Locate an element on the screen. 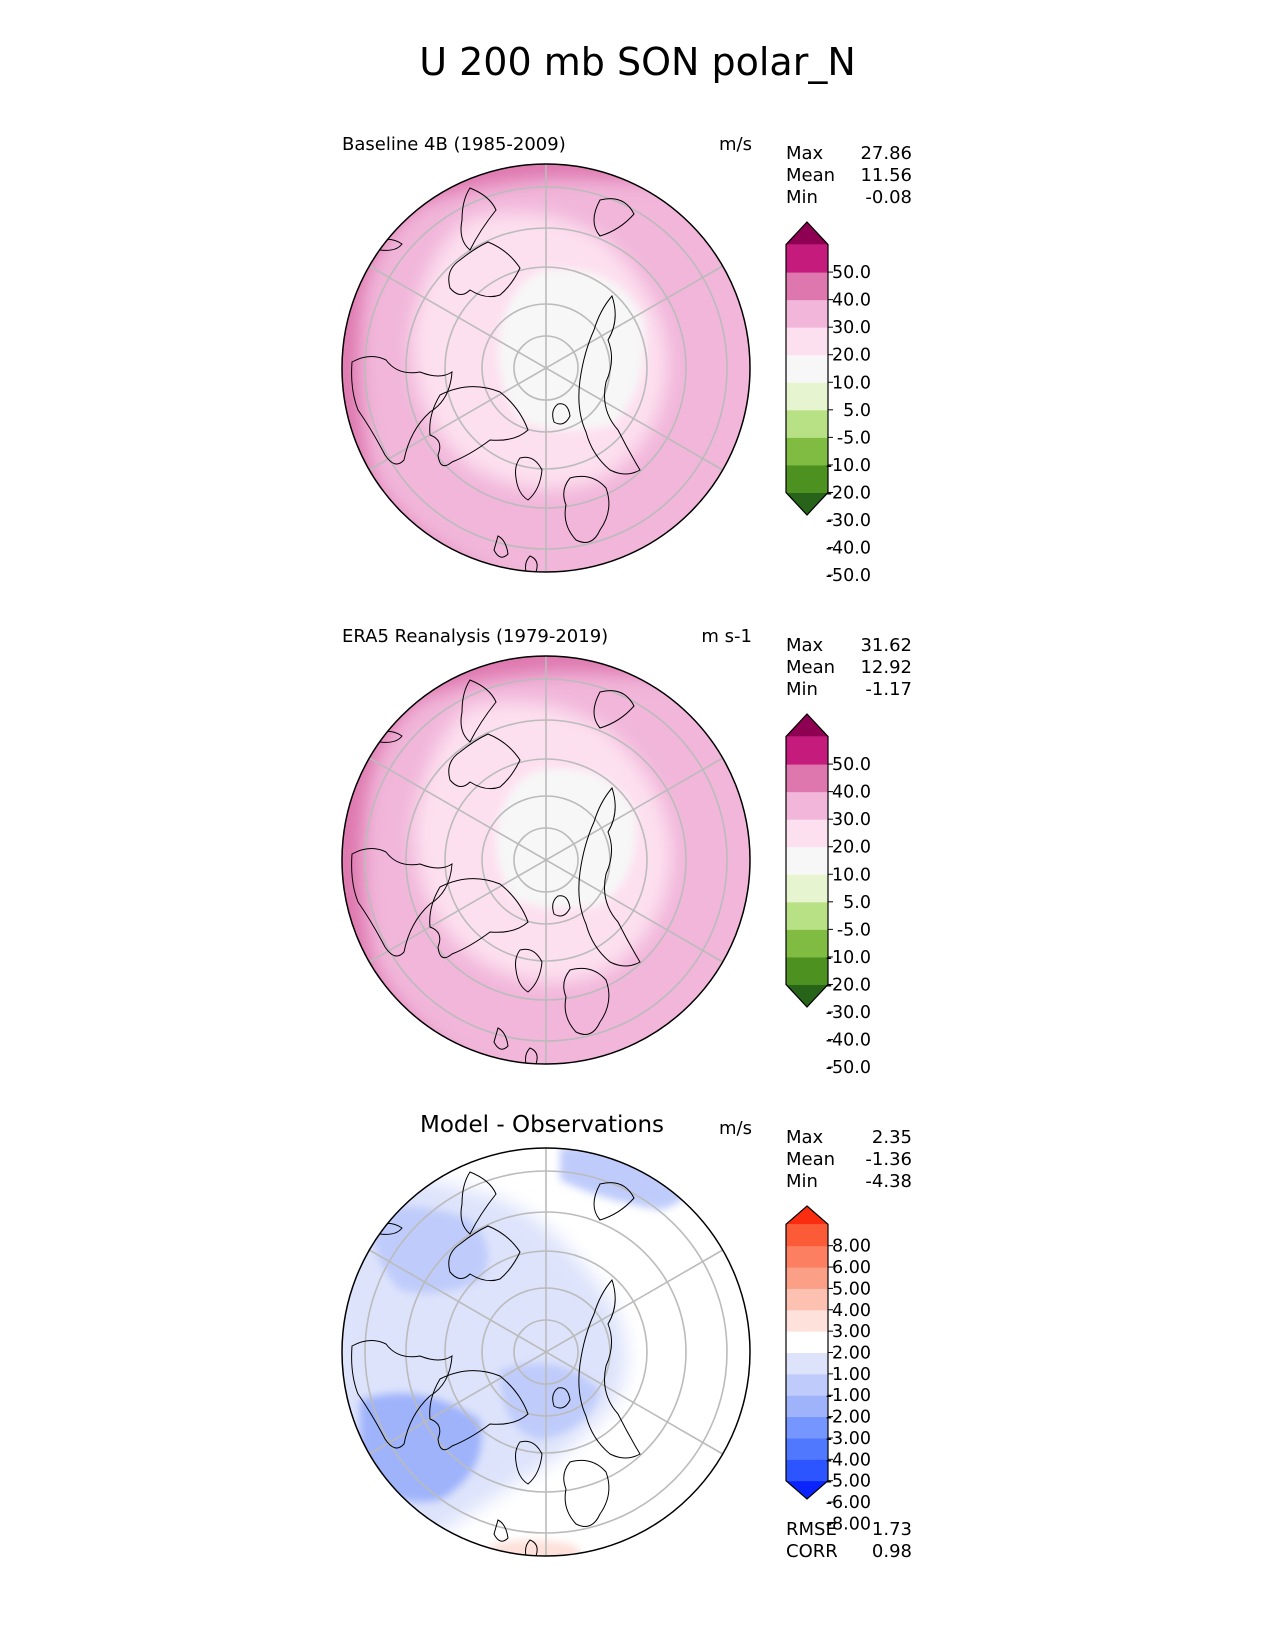  panel-3-stats: Max 2.35 Mean -1.36 Min -4.38 is located at coordinates (849, 1160).